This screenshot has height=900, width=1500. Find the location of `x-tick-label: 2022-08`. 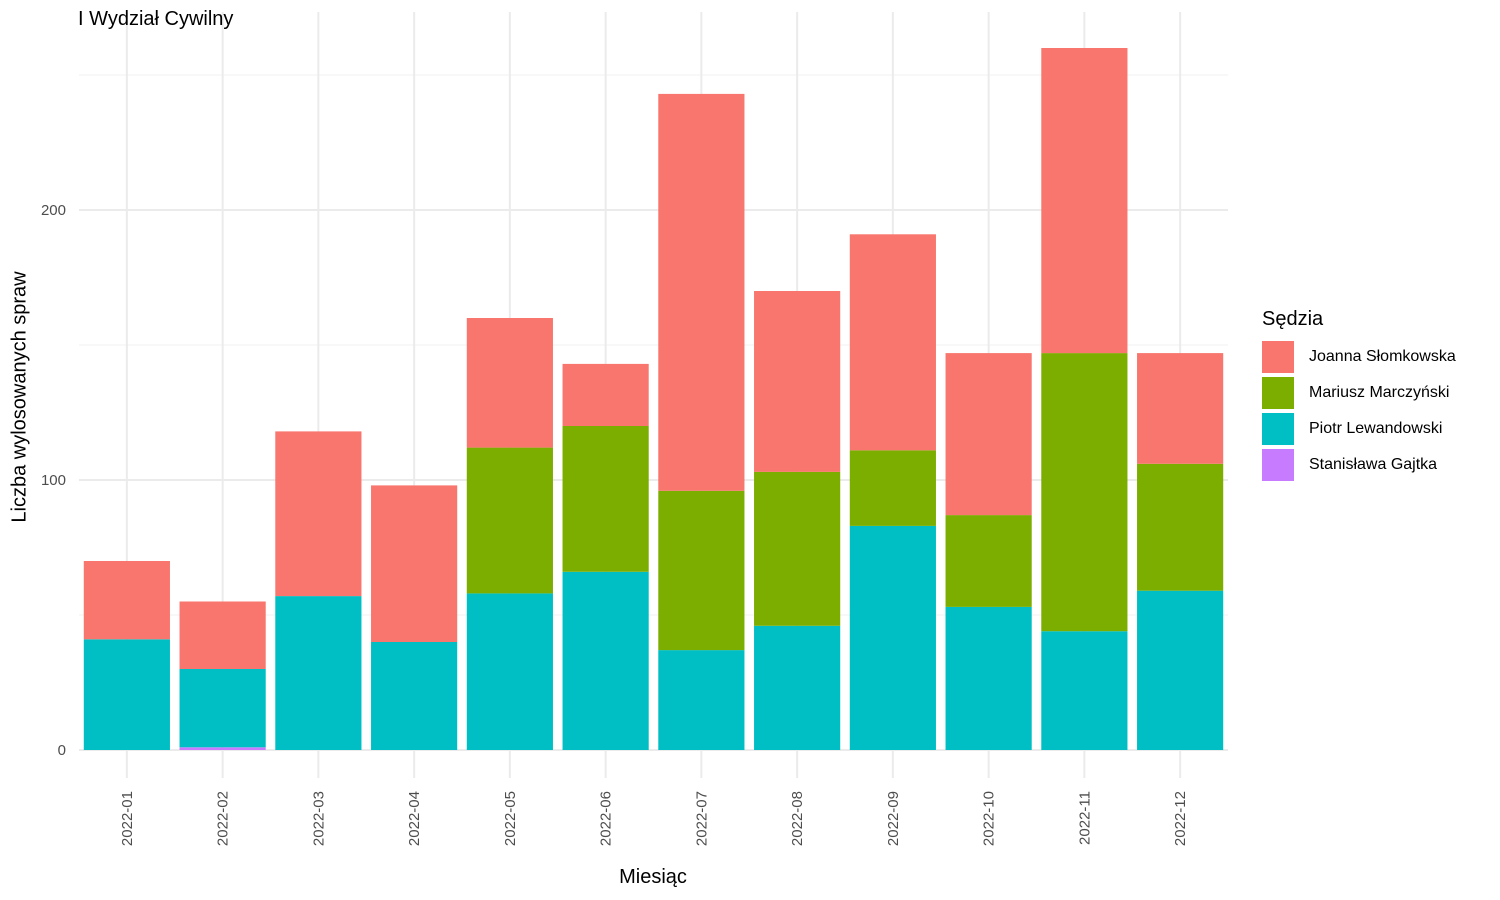

x-tick-label: 2022-08 is located at coordinates (797, 818).